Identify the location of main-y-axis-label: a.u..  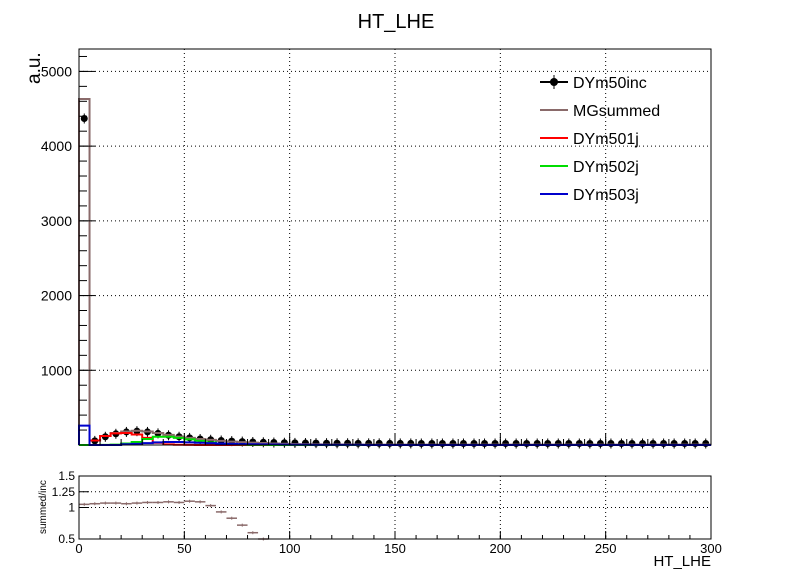
(34, 68).